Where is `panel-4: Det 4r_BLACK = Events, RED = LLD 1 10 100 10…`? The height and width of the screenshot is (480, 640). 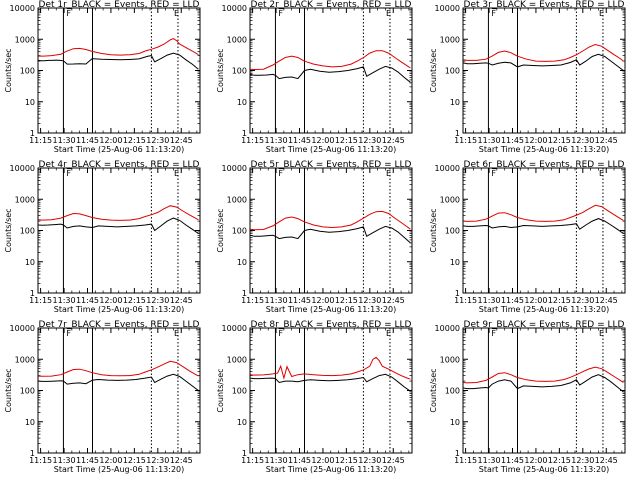 panel-4: Det 4r_BLACK = Events, RED = LLD 1 10 100 10… is located at coordinates (102, 237).